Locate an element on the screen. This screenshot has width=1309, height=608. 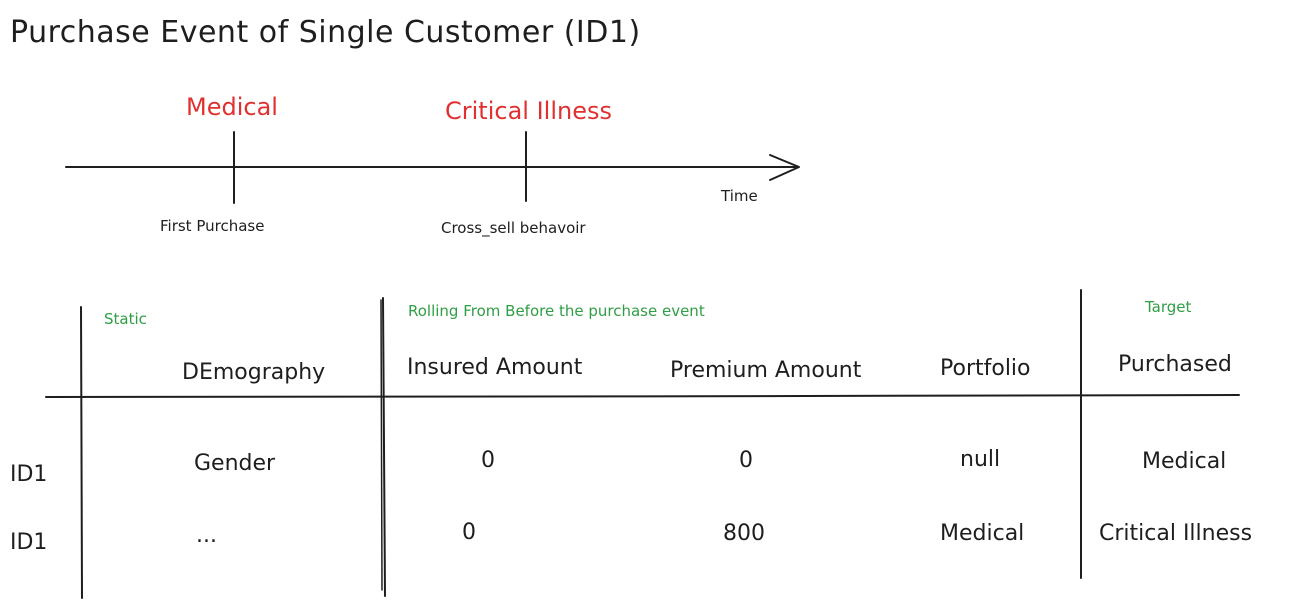
event-caption-cross-sell: Cross_sell behavoir is located at coordinates (513, 228).